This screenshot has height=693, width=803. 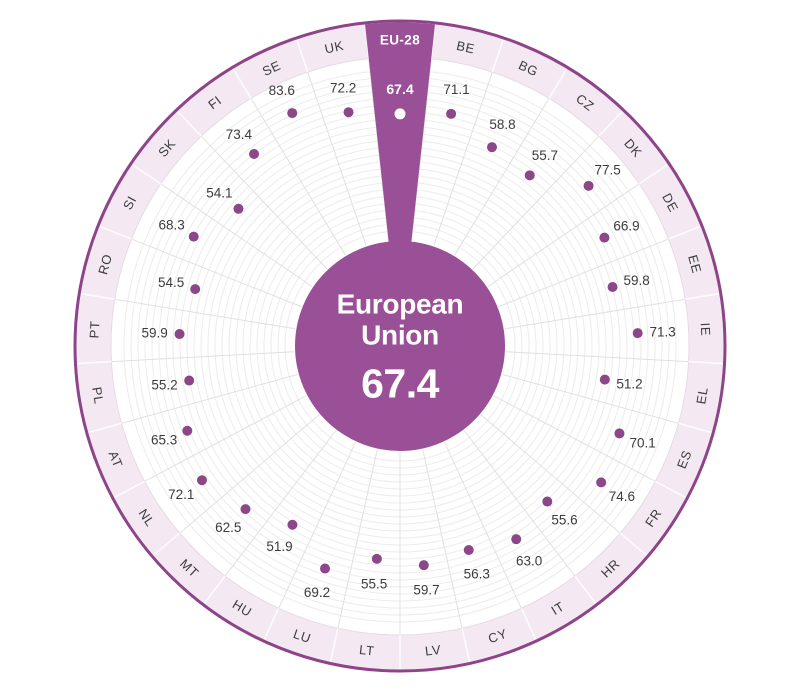 I want to click on country-code-label-EU-28: EU-28, so click(x=400, y=40).